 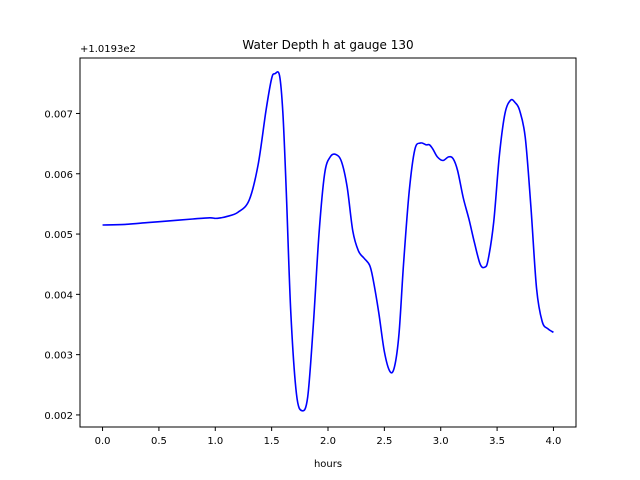 What do you see at coordinates (103, 441) in the screenshot?
I see `x-tick-label: 0.0` at bounding box center [103, 441].